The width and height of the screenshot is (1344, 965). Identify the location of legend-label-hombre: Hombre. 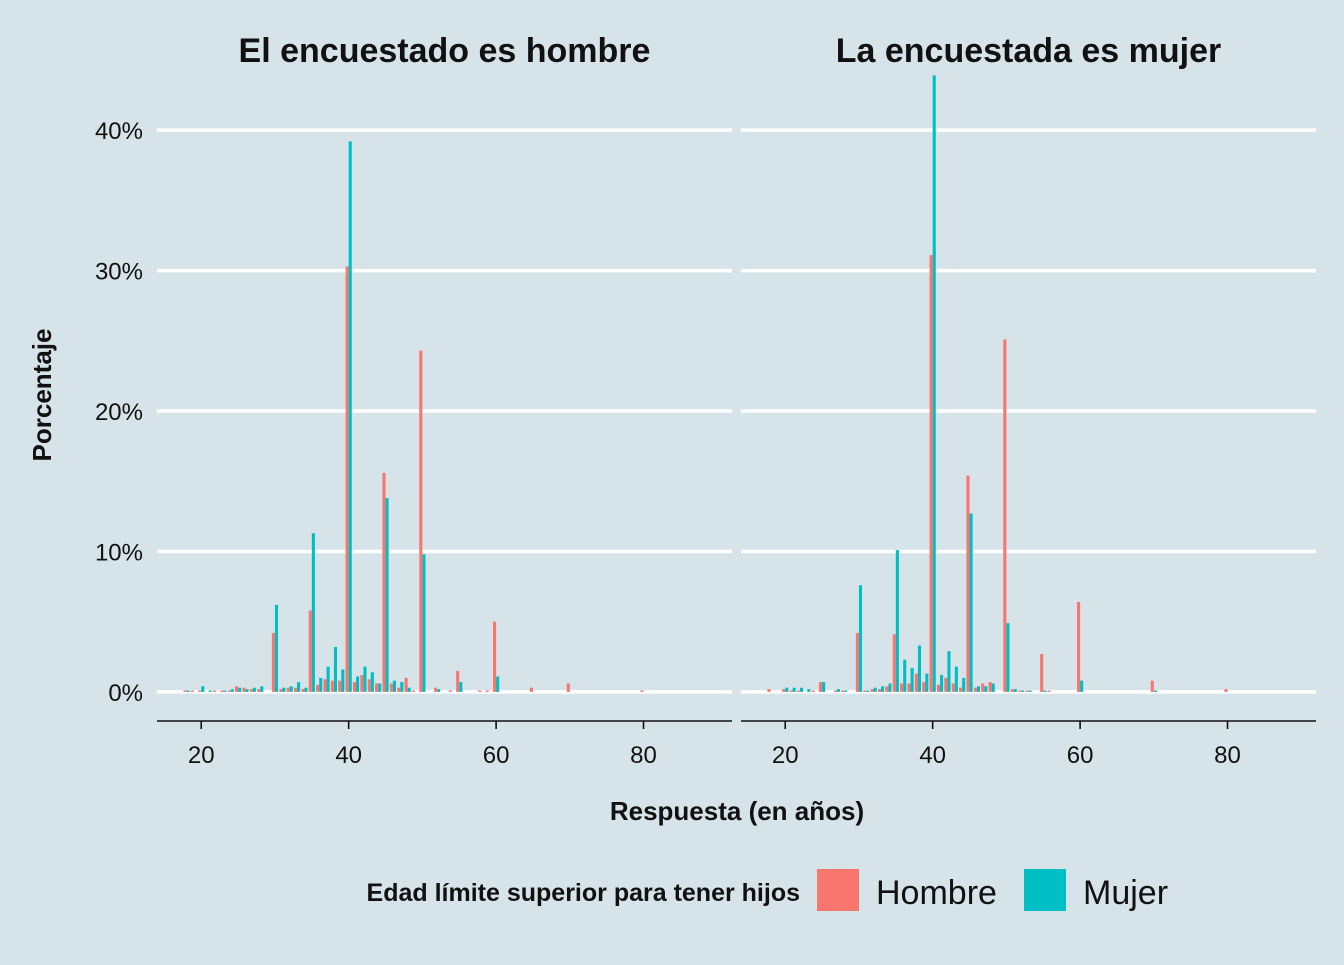
(936, 893).